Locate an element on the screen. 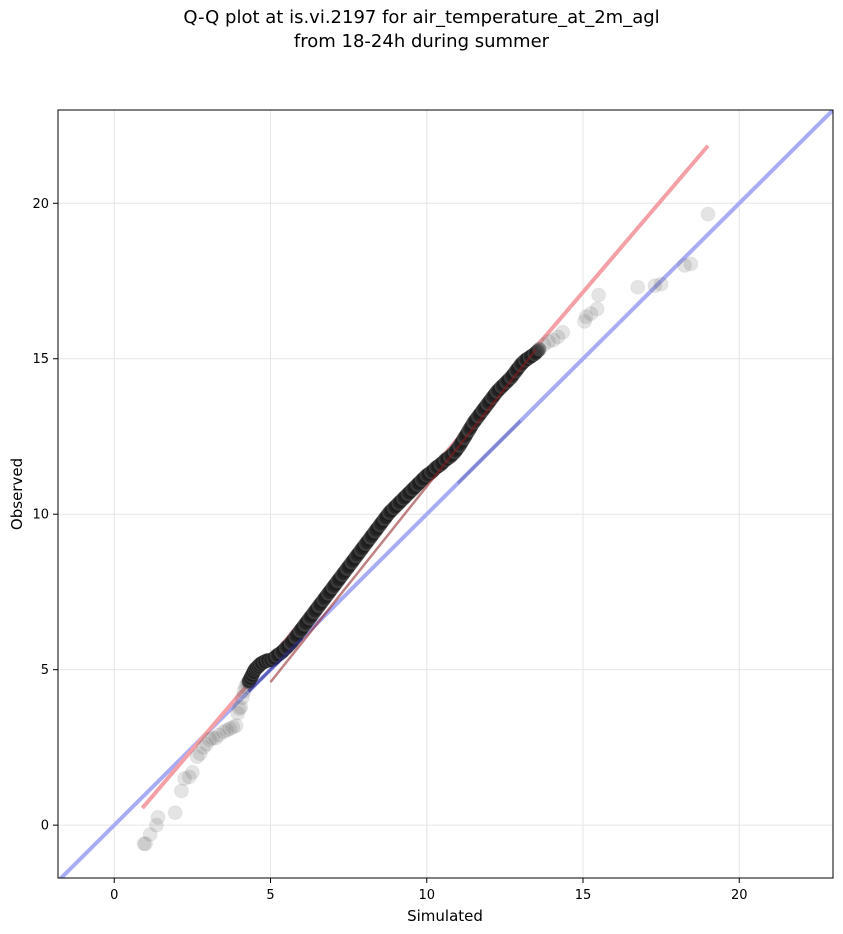  x-axis-ticks: 0 5 10 15 20 is located at coordinates (429, 890).